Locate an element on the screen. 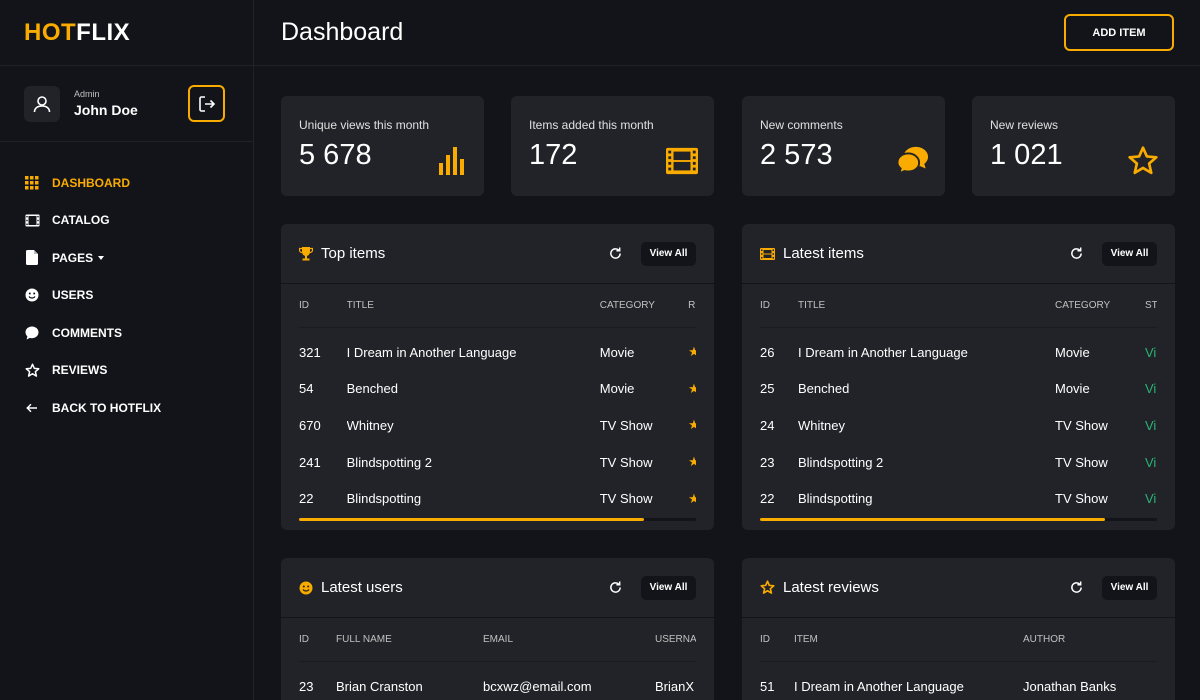 The height and width of the screenshot is (700, 1200). table-header: ID TITLE CATEGORY ST is located at coordinates (958, 306).